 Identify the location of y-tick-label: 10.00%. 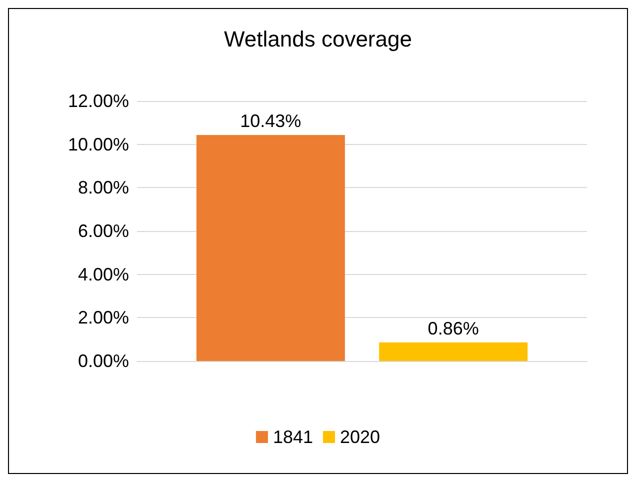
(98, 144).